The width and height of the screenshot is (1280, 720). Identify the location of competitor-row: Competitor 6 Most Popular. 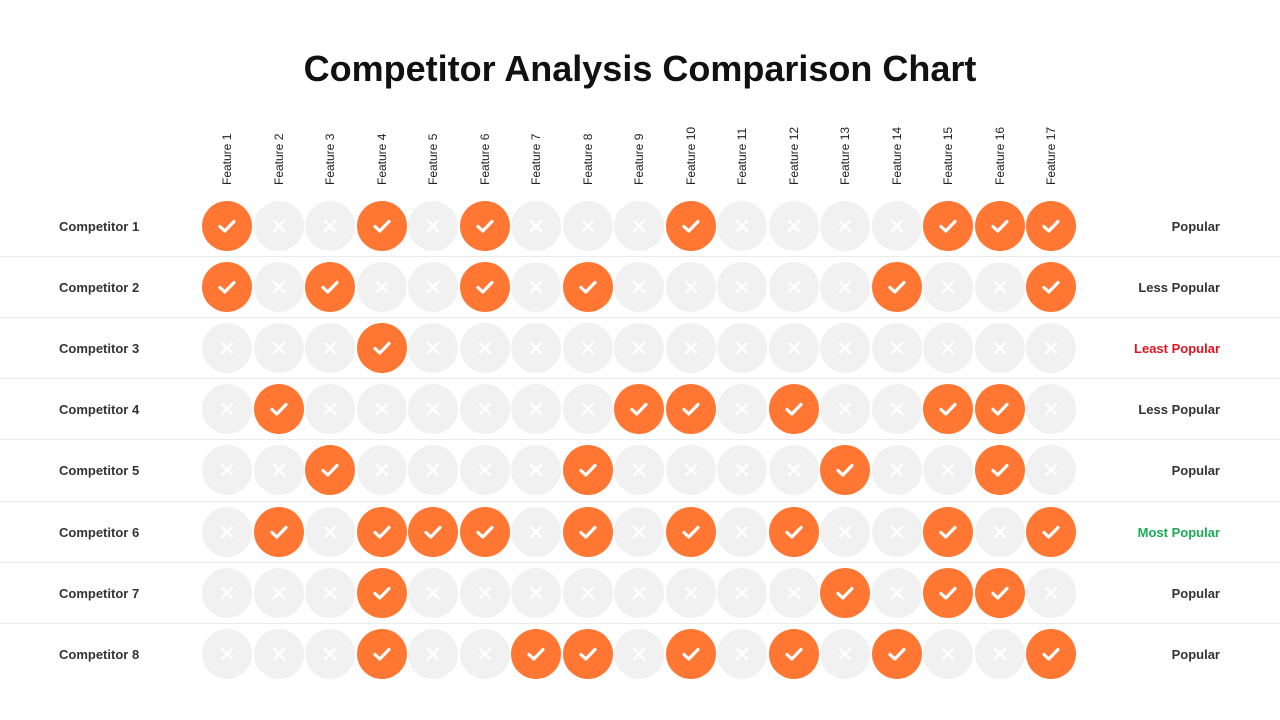
(640, 532).